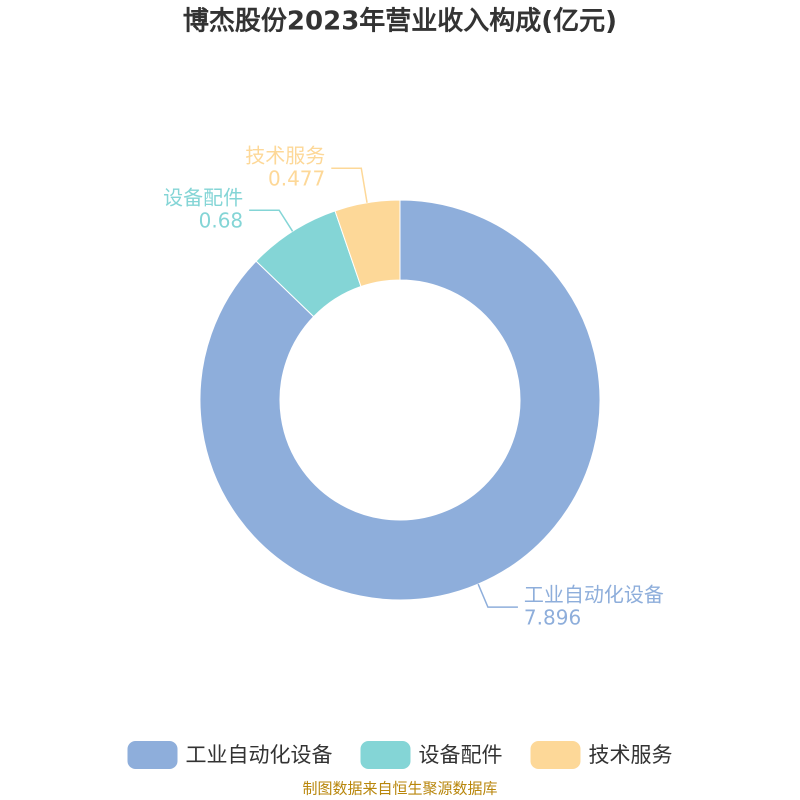  I want to click on slice-label: 技术服务, so click(285, 156).